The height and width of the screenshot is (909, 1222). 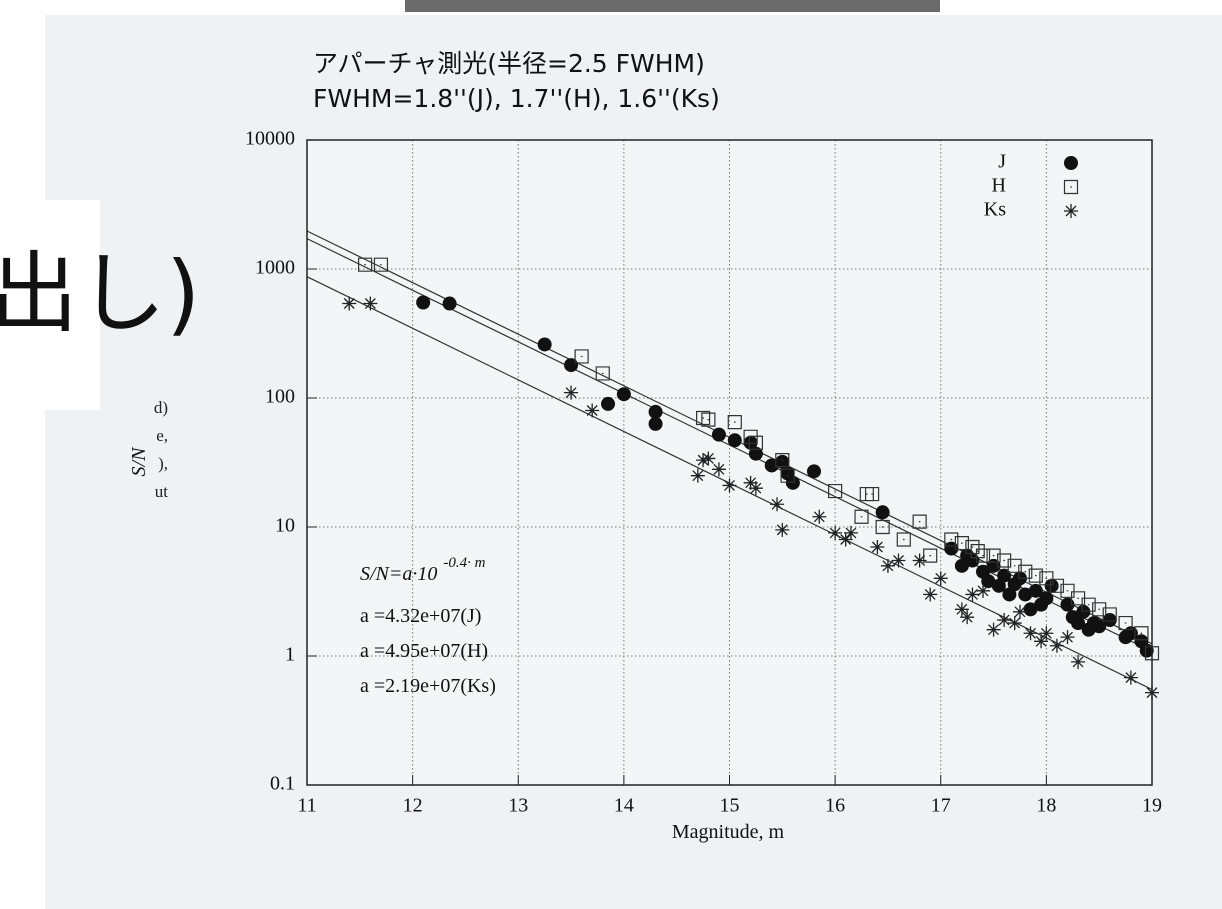 What do you see at coordinates (941, 806) in the screenshot?
I see `x-tick-label: 17` at bounding box center [941, 806].